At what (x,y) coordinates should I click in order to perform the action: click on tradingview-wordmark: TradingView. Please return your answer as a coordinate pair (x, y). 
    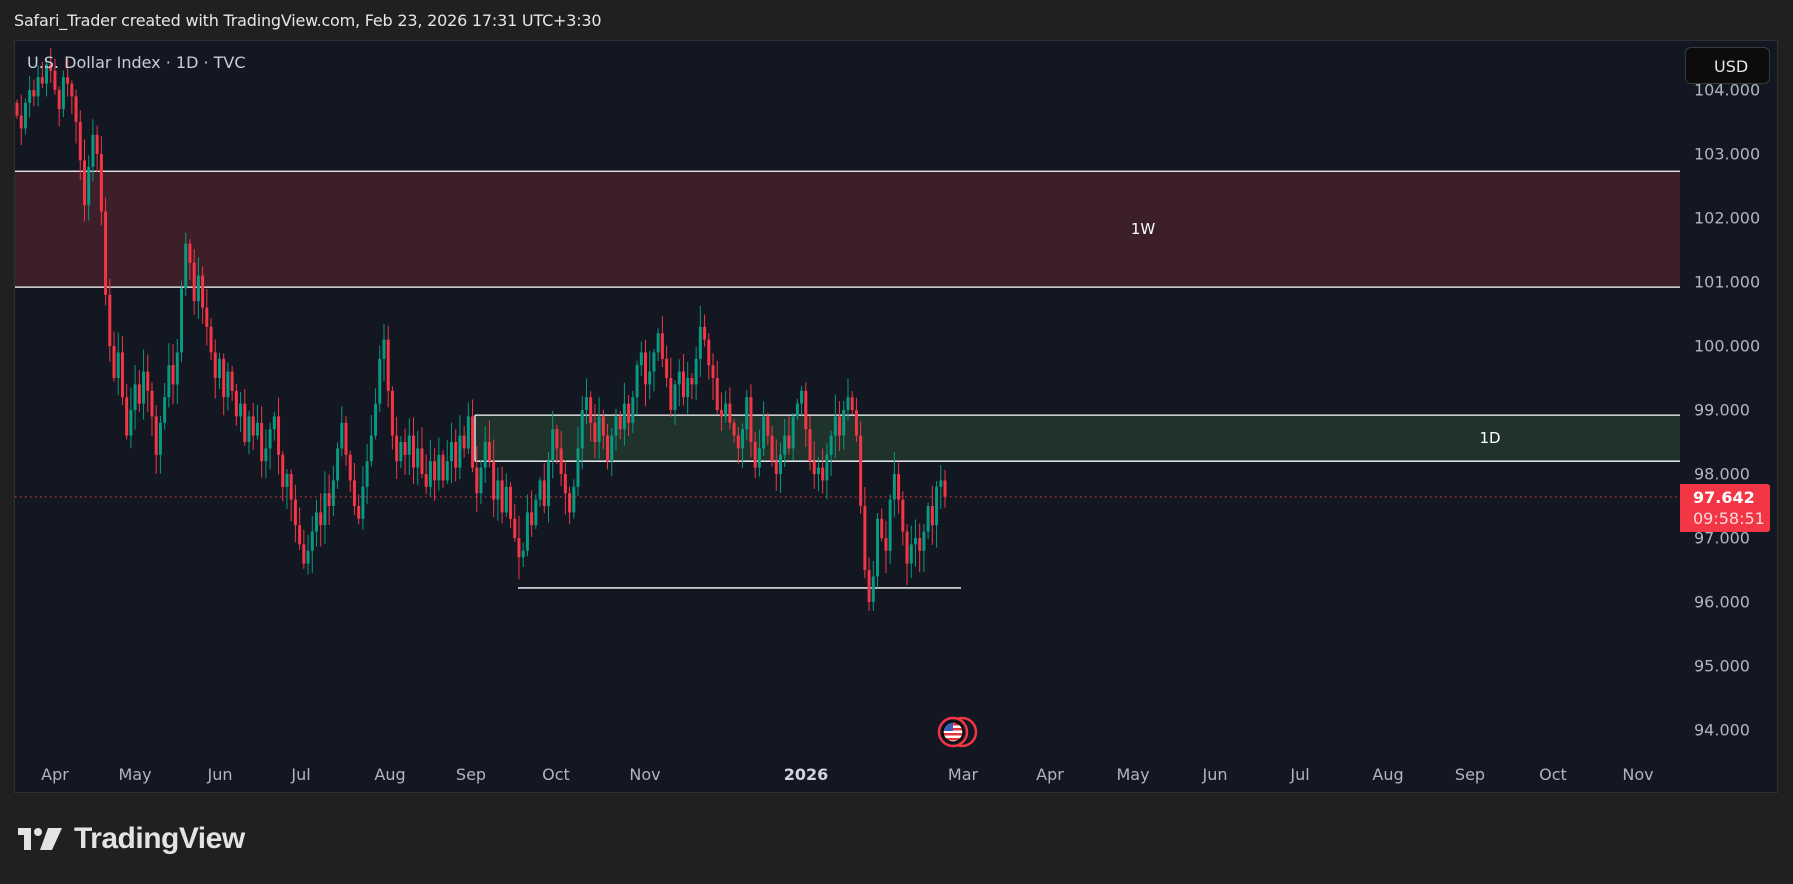
    Looking at the image, I should click on (159, 838).